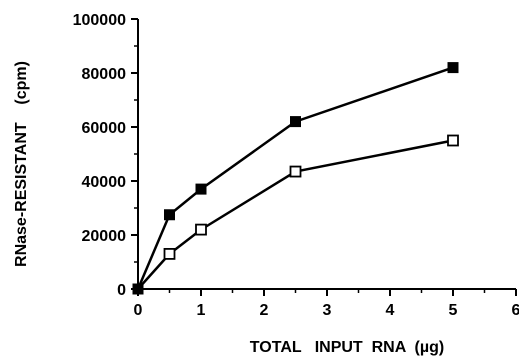 The width and height of the screenshot is (519, 360). What do you see at coordinates (327, 310) in the screenshot?
I see `x-tick-label: 3` at bounding box center [327, 310].